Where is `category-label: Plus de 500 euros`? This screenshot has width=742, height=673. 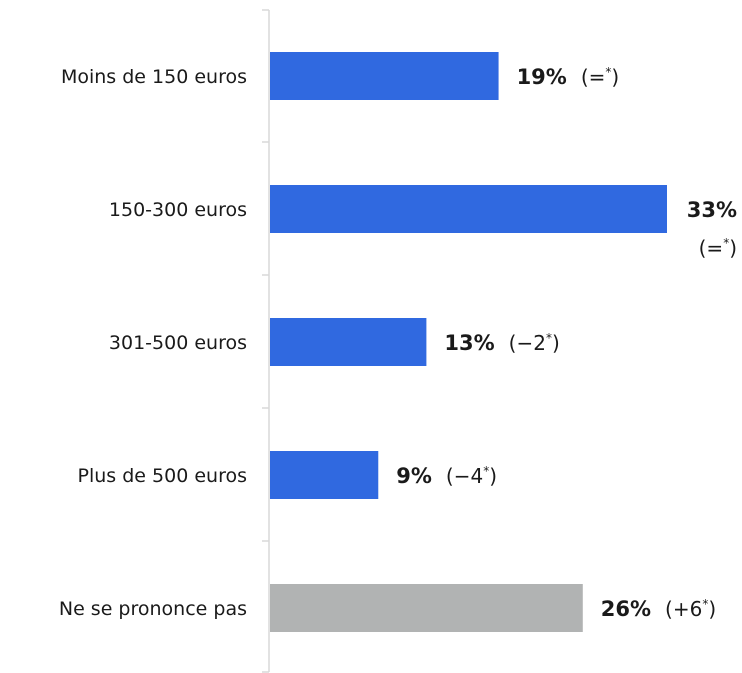 category-label: Plus de 500 euros is located at coordinates (162, 476).